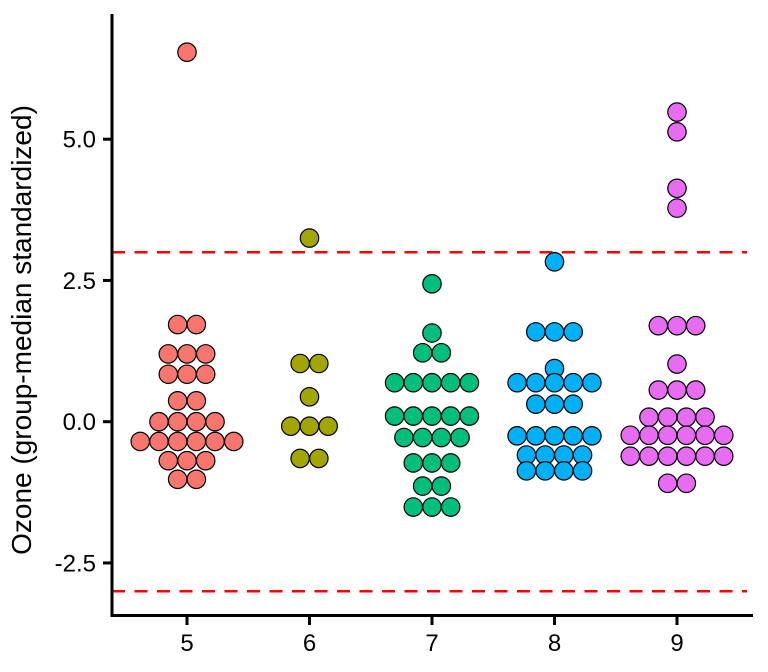  I want to click on x-tick-label: 5, so click(186, 643).